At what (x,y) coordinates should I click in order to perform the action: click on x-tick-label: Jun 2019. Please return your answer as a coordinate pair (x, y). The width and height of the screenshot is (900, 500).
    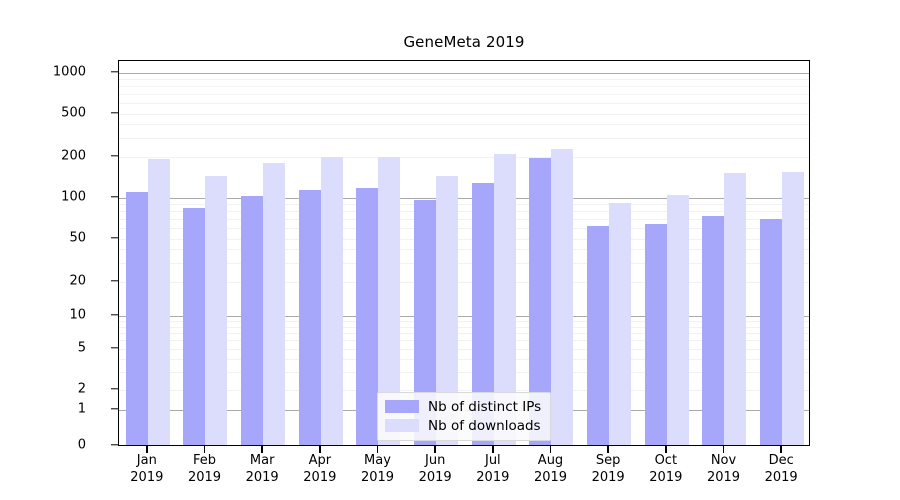
    Looking at the image, I should click on (435, 469).